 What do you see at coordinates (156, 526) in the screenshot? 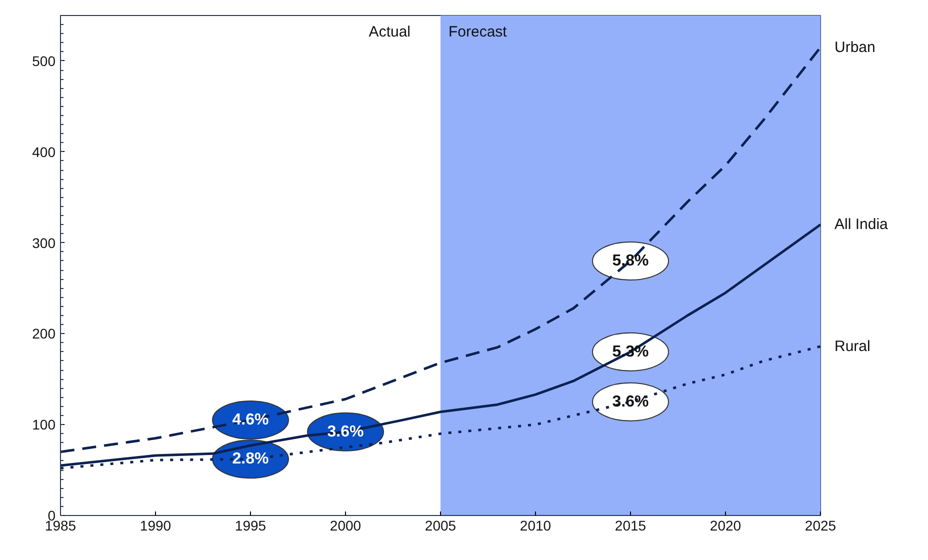
I see `x-tick-label: 1990` at bounding box center [156, 526].